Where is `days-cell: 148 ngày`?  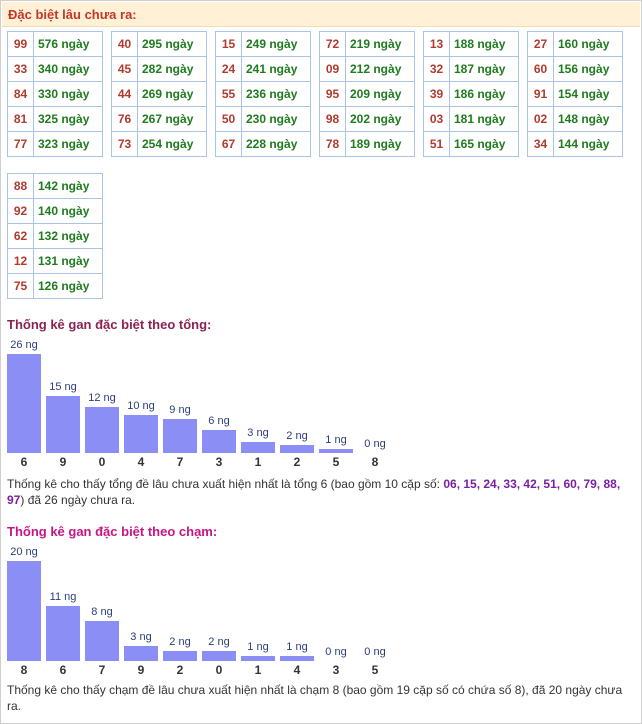 days-cell: 148 ngày is located at coordinates (588, 119).